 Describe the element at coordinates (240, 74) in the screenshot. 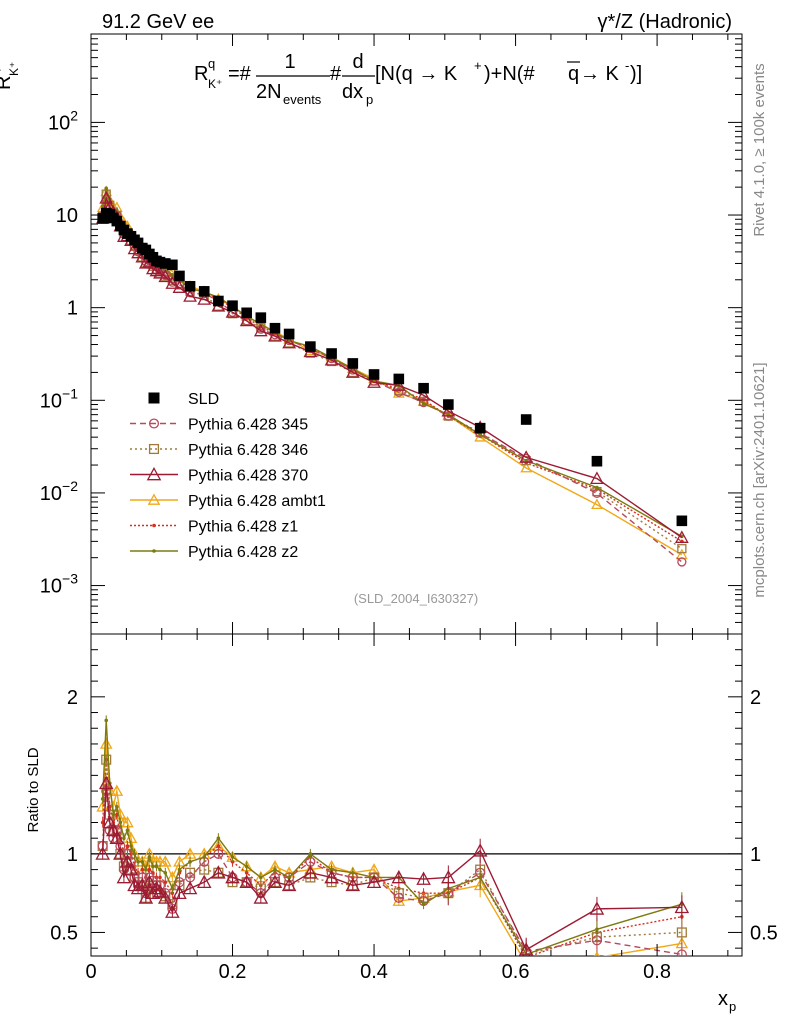

I see `formula-eq: =#` at that location.